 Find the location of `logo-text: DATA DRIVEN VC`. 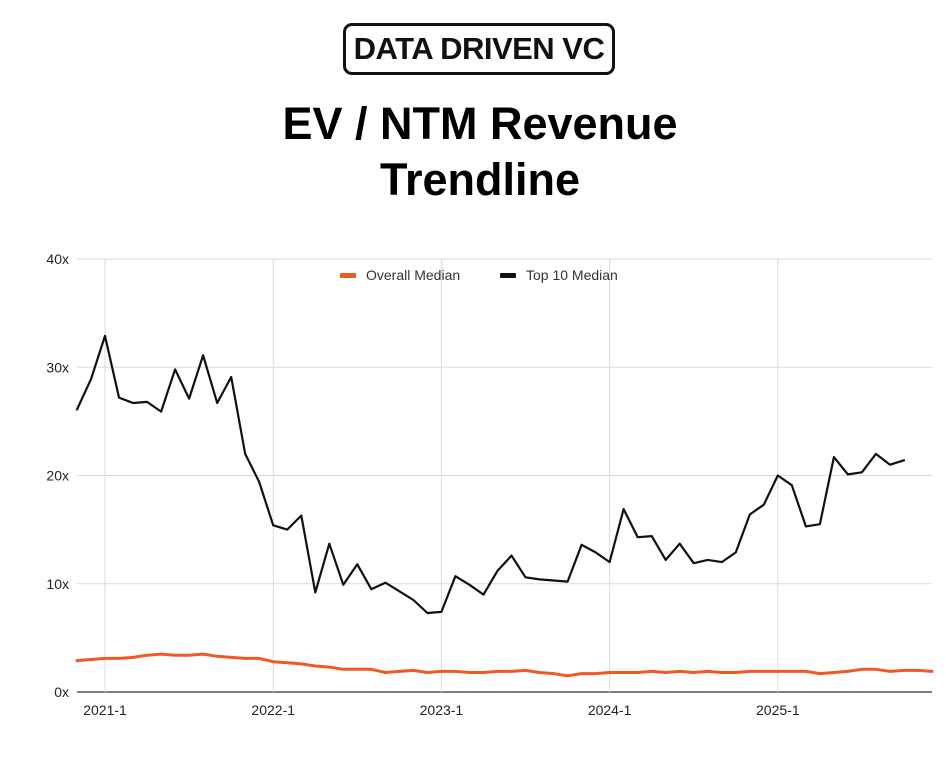

logo-text: DATA DRIVEN VC is located at coordinates (479, 48).